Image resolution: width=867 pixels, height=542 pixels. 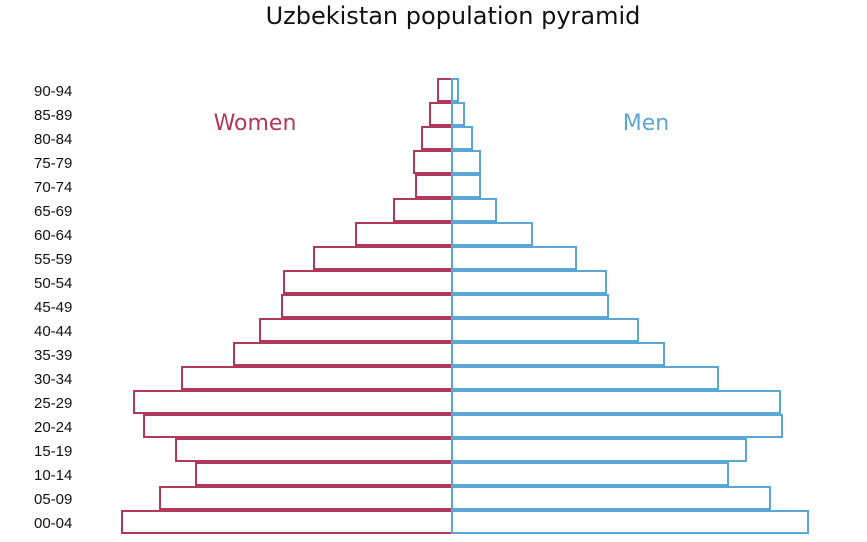 What do you see at coordinates (53, 379) in the screenshot?
I see `age-tick-label: 30-34` at bounding box center [53, 379].